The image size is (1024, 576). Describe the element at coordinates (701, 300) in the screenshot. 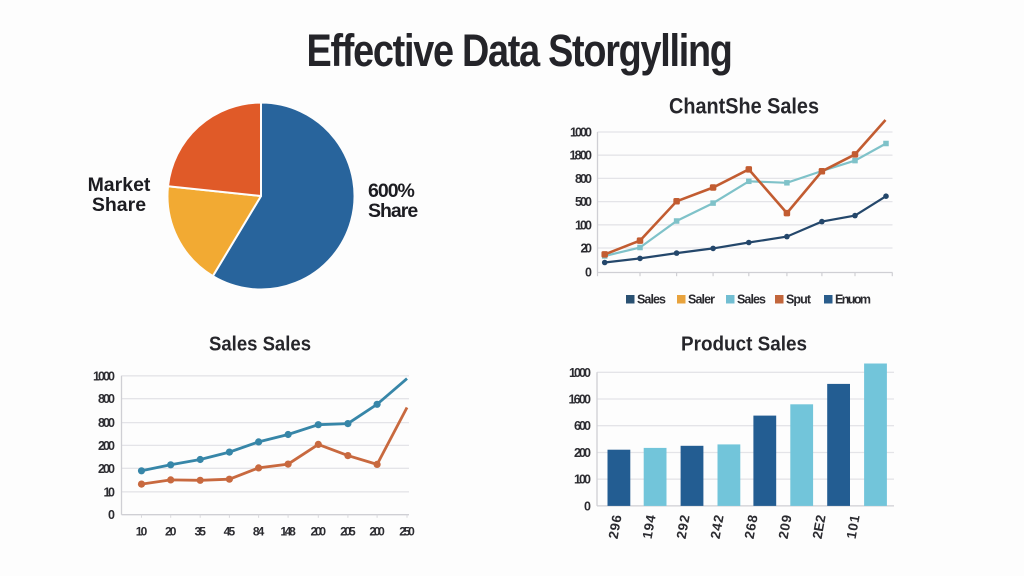

I see `svg-text: Saler` at that location.